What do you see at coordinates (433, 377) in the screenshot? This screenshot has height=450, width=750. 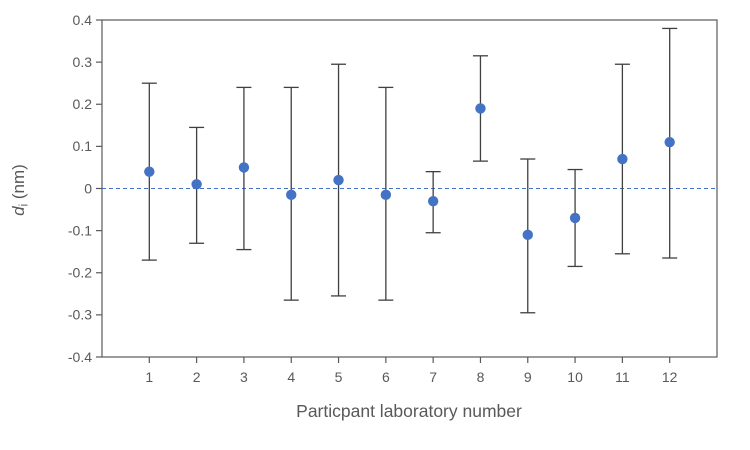 I see `x-tick-label: 7` at bounding box center [433, 377].